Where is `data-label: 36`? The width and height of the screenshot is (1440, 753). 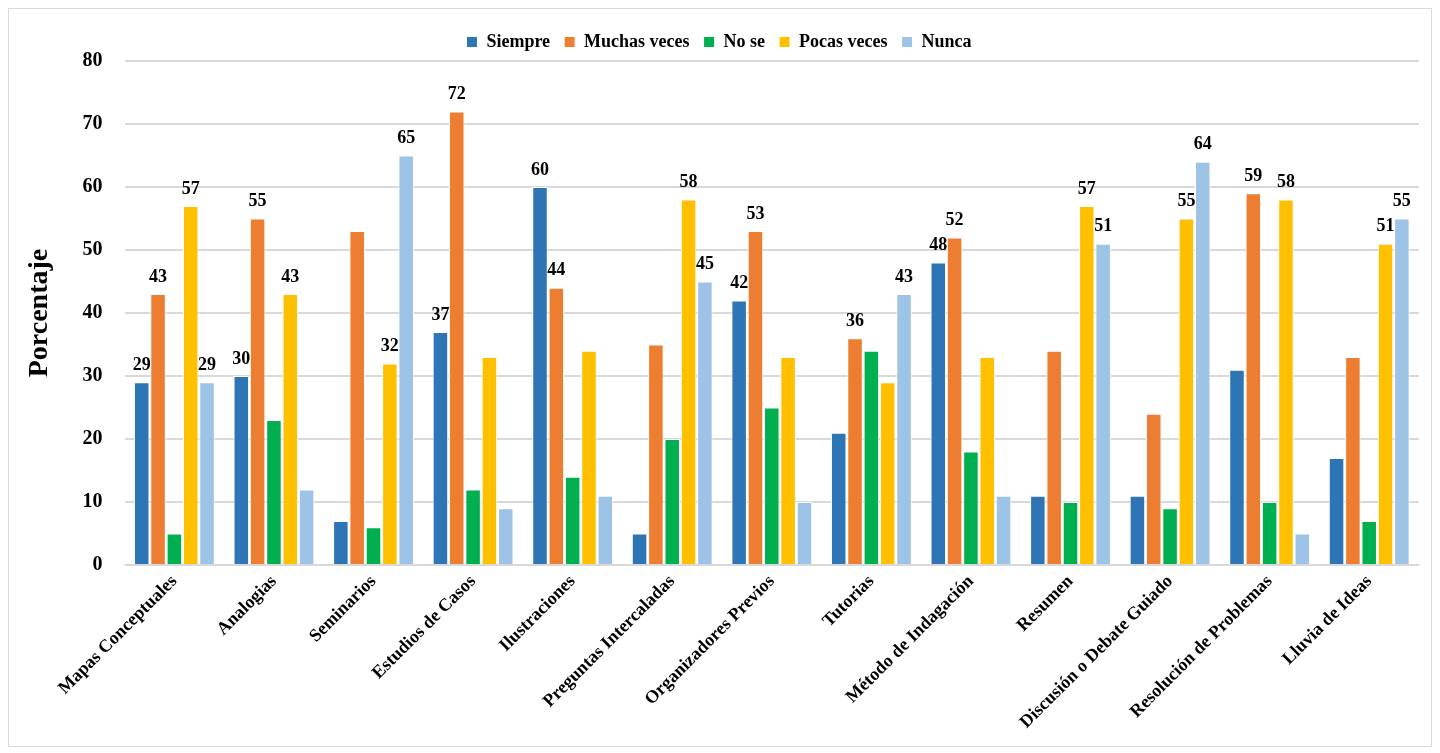
data-label: 36 is located at coordinates (855, 319).